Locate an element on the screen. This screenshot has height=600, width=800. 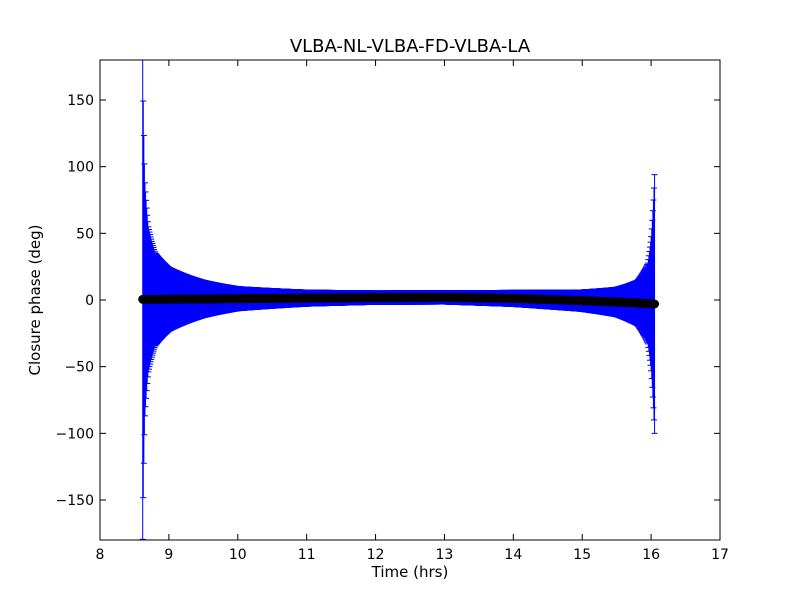
y-tick-label: 100 is located at coordinates (80, 168).